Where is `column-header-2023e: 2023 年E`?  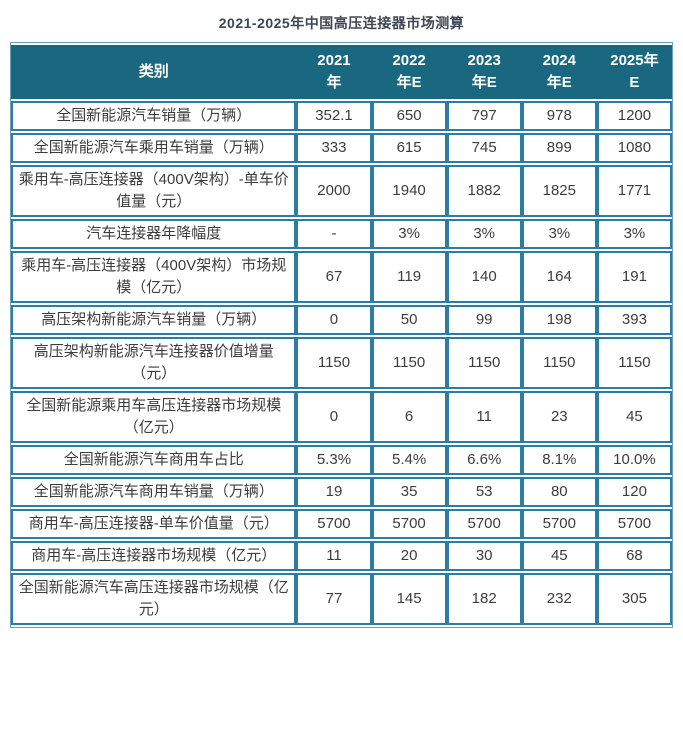 column-header-2023e: 2023 年E is located at coordinates (484, 72).